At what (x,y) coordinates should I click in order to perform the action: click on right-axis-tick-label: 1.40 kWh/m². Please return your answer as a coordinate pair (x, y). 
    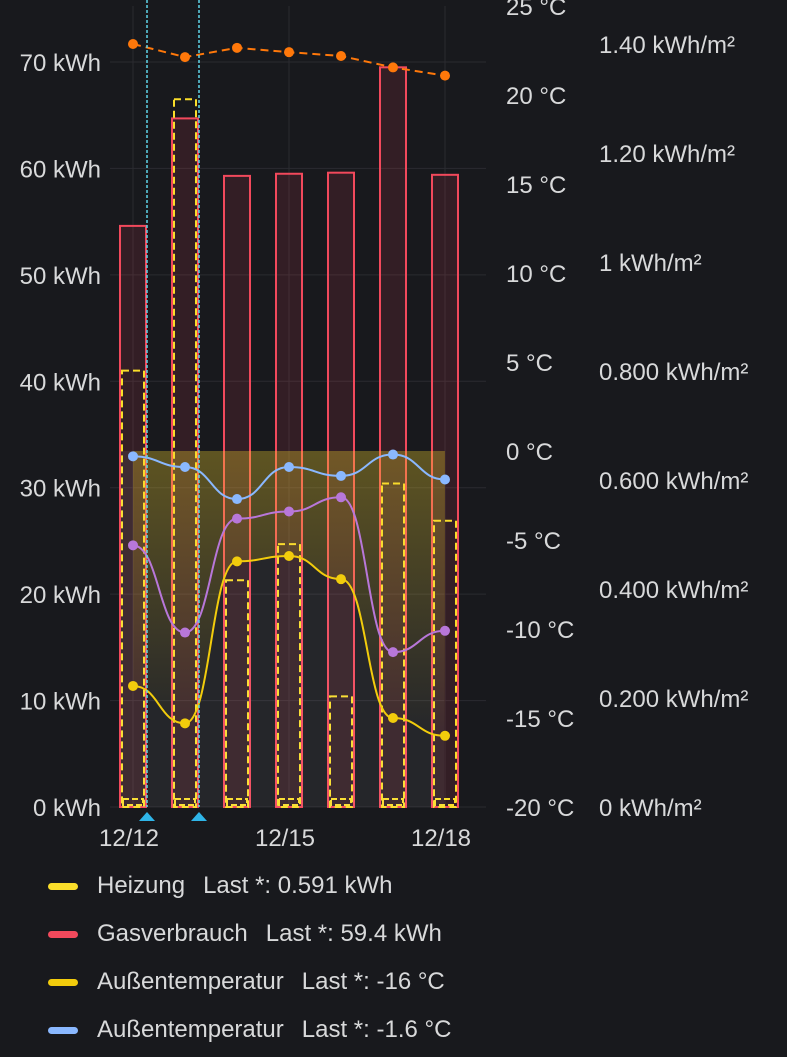
    Looking at the image, I should click on (667, 45).